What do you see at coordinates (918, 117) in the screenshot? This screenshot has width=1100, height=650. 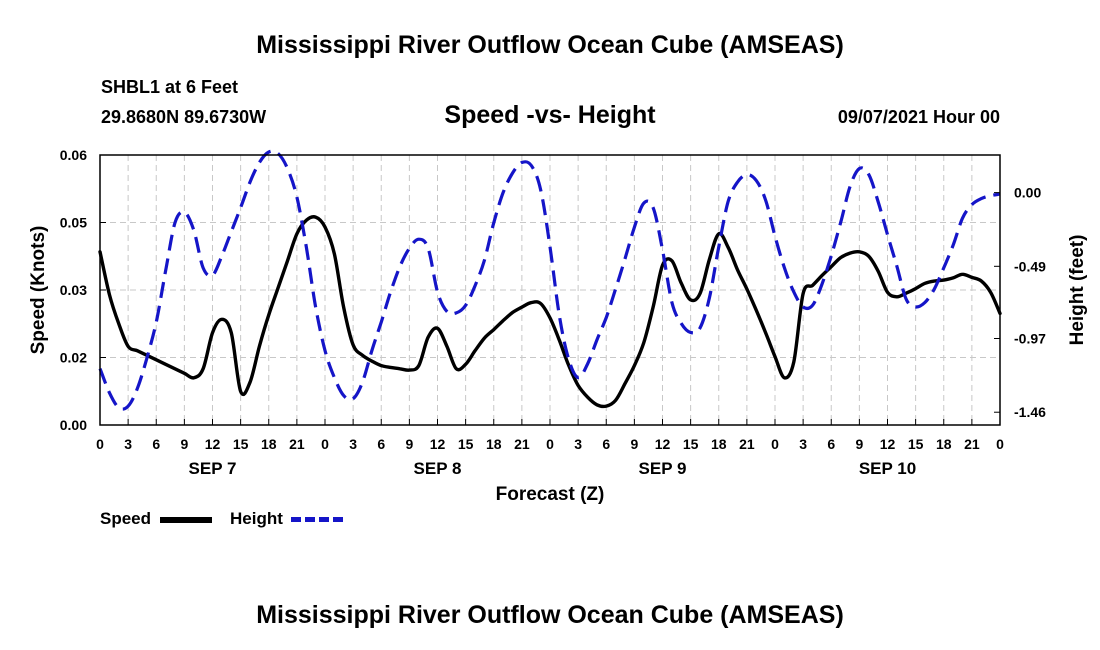 I see `run-time-label: 09/07/2021 Hour 00` at bounding box center [918, 117].